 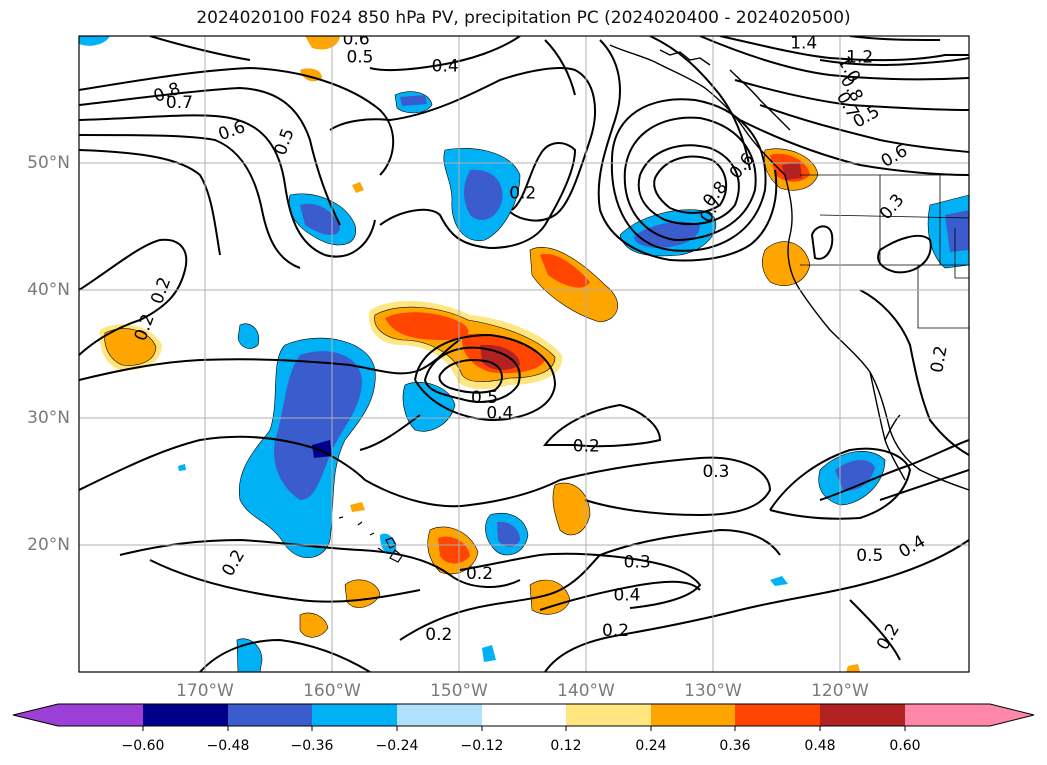 What do you see at coordinates (48, 290) in the screenshot?
I see `lat-label-40n: 40°N` at bounding box center [48, 290].